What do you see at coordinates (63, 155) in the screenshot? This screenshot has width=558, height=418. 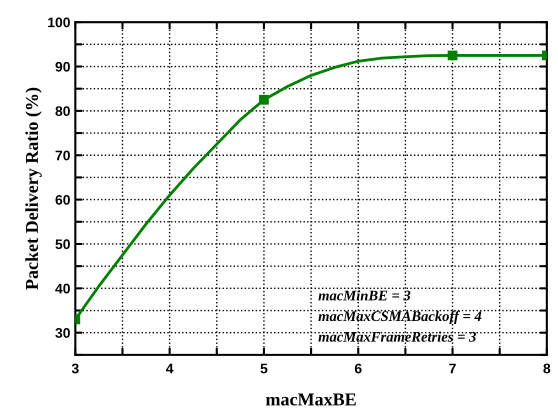 I see `y-tick-label: 70` at bounding box center [63, 155].